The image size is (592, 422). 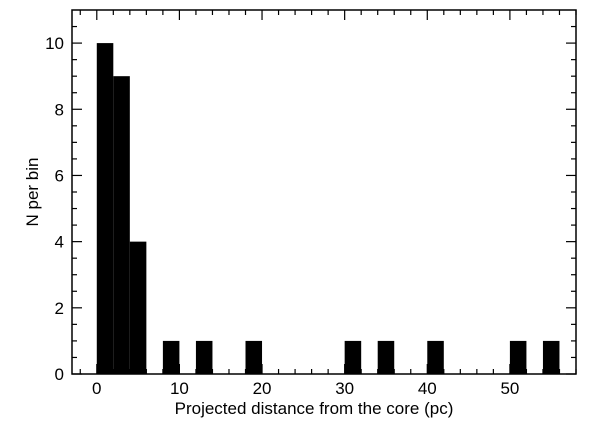 I want to click on x-axis-title: Projected distance from the core (pc), so click(x=314, y=408).